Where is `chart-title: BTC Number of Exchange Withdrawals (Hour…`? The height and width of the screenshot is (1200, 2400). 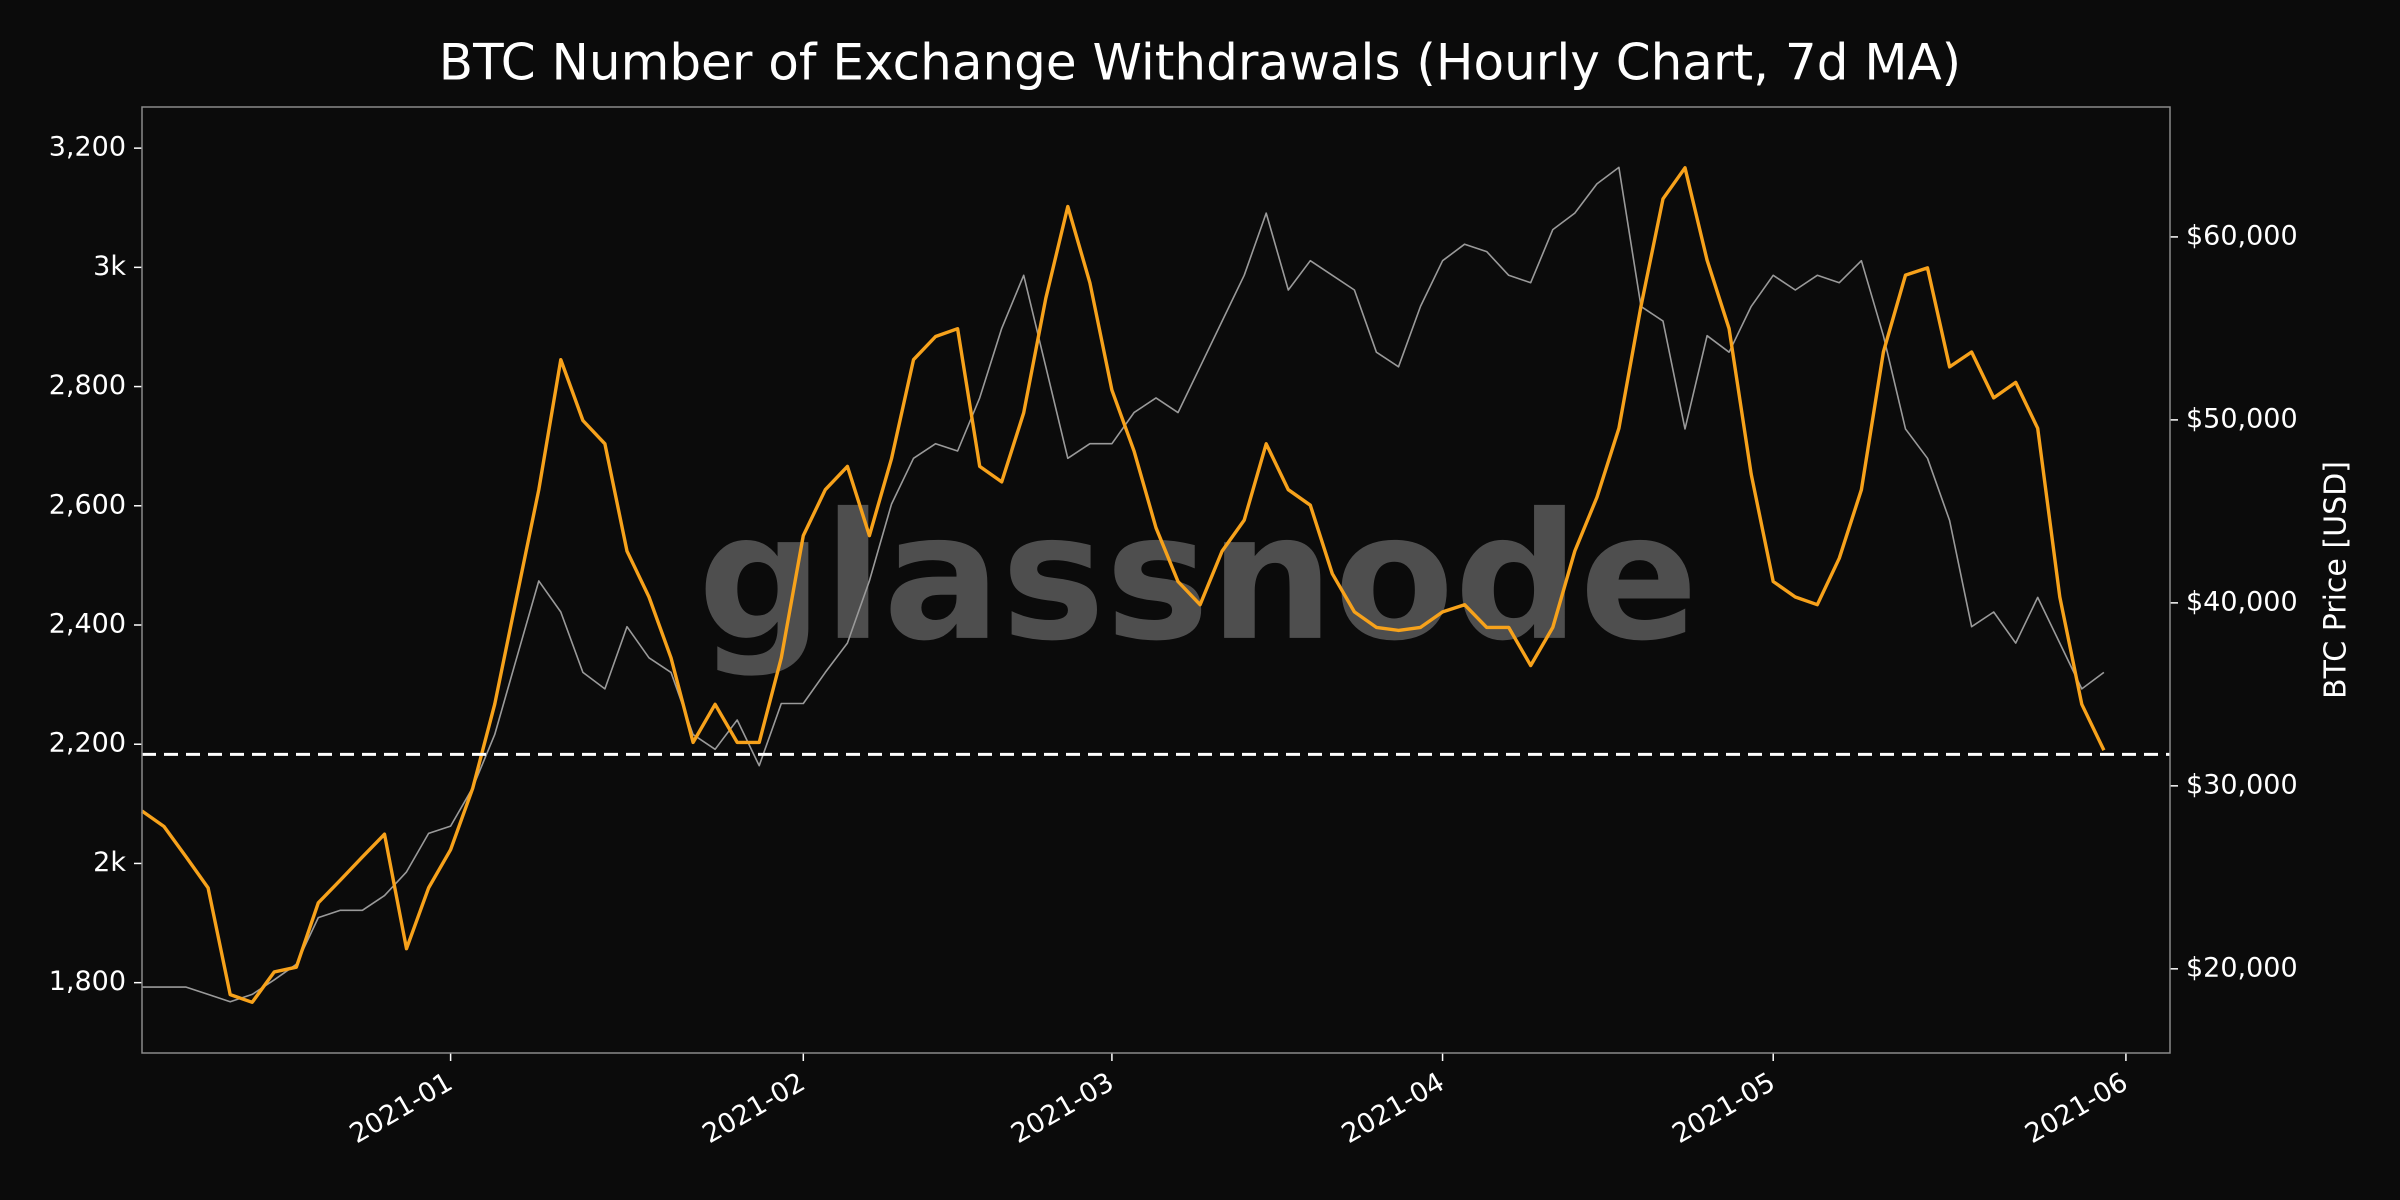 chart-title: BTC Number of Exchange Withdrawals (Hour… is located at coordinates (1200, 63).